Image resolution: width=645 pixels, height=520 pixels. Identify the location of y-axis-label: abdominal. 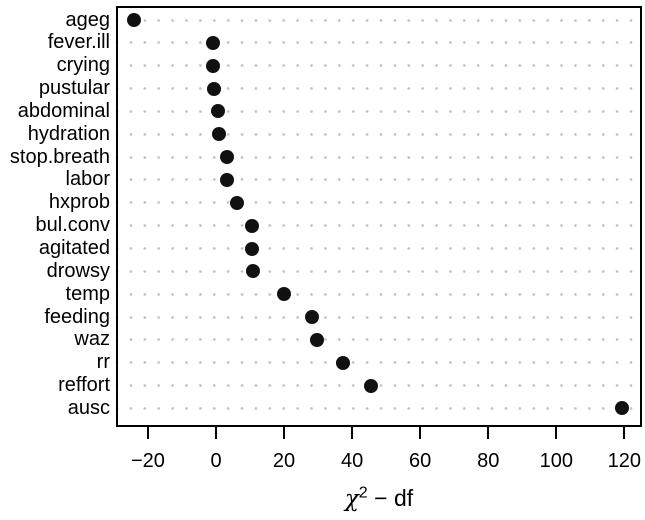
(63, 110).